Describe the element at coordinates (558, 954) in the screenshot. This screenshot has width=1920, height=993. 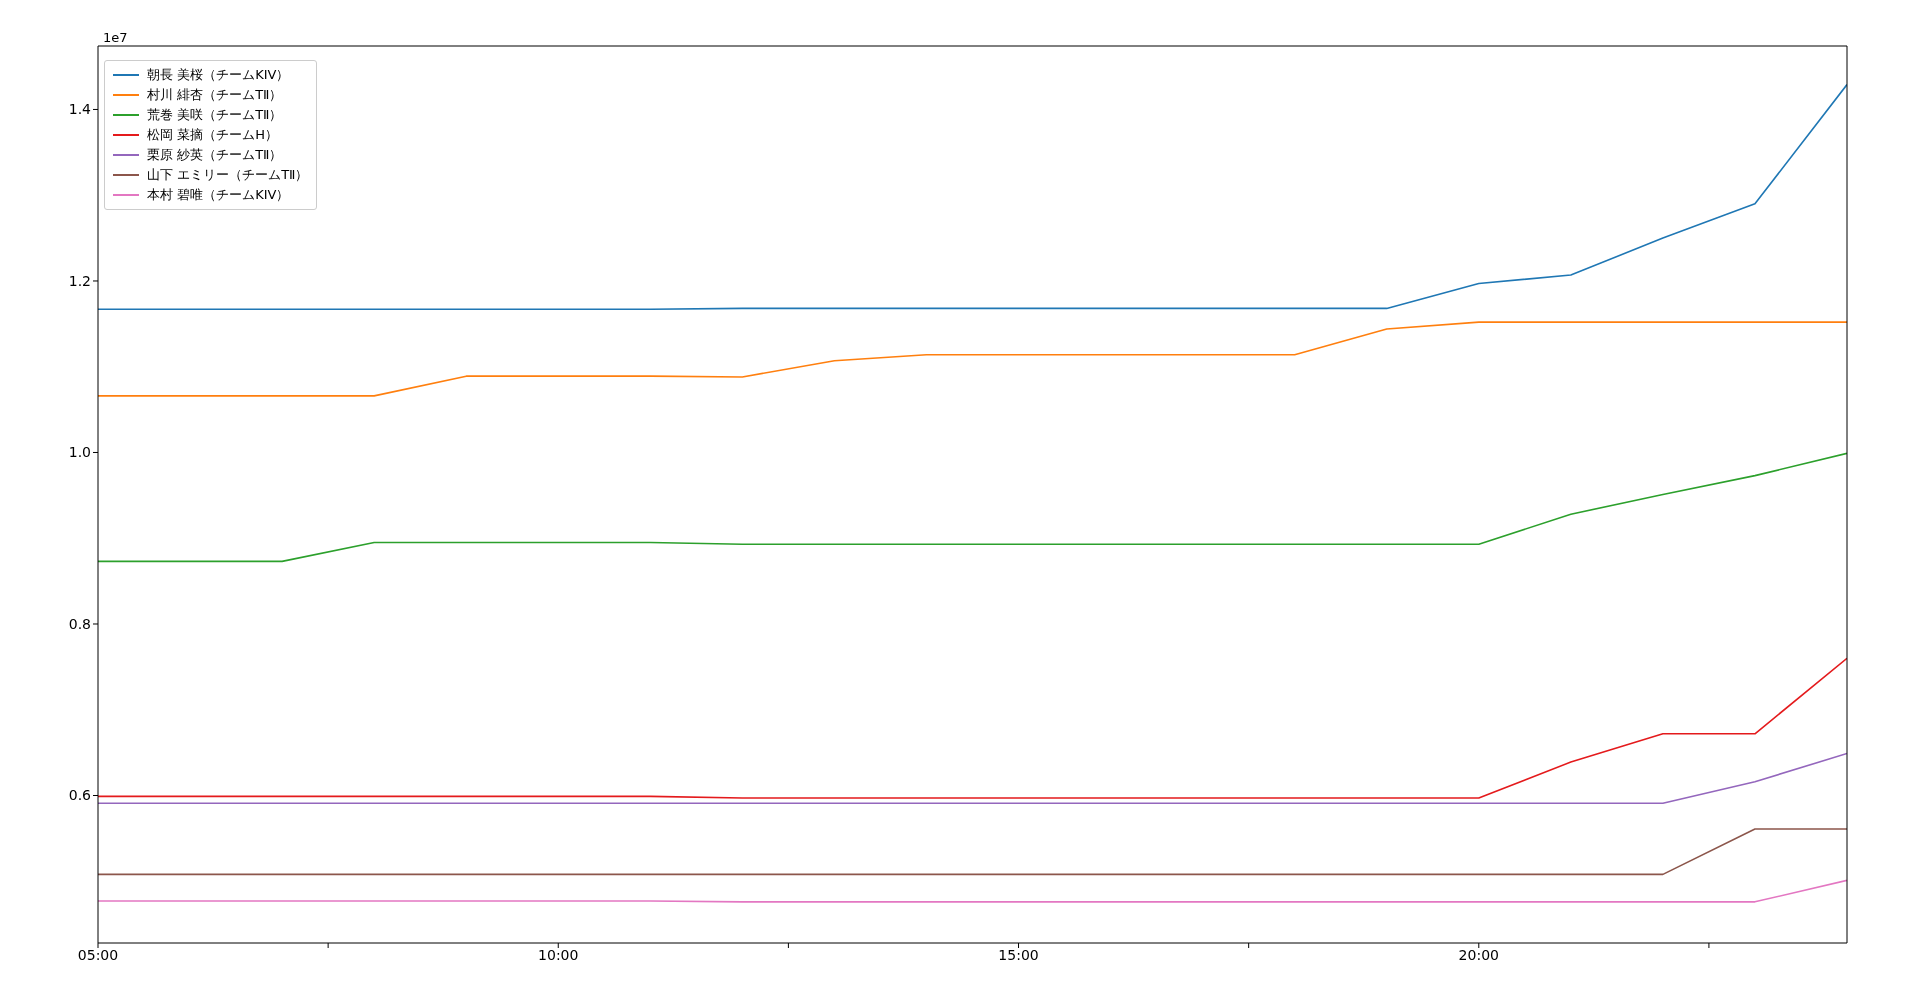
I see `x-tick-label: 10:00` at that location.